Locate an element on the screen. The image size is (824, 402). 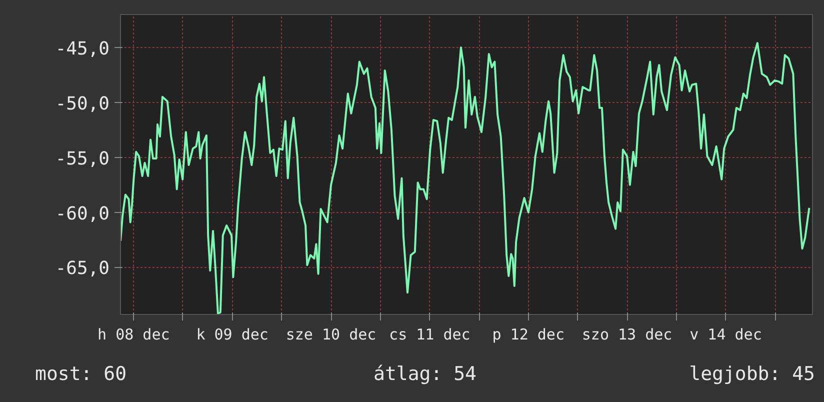
x-tick-label: h 08 dec is located at coordinates (134, 335).